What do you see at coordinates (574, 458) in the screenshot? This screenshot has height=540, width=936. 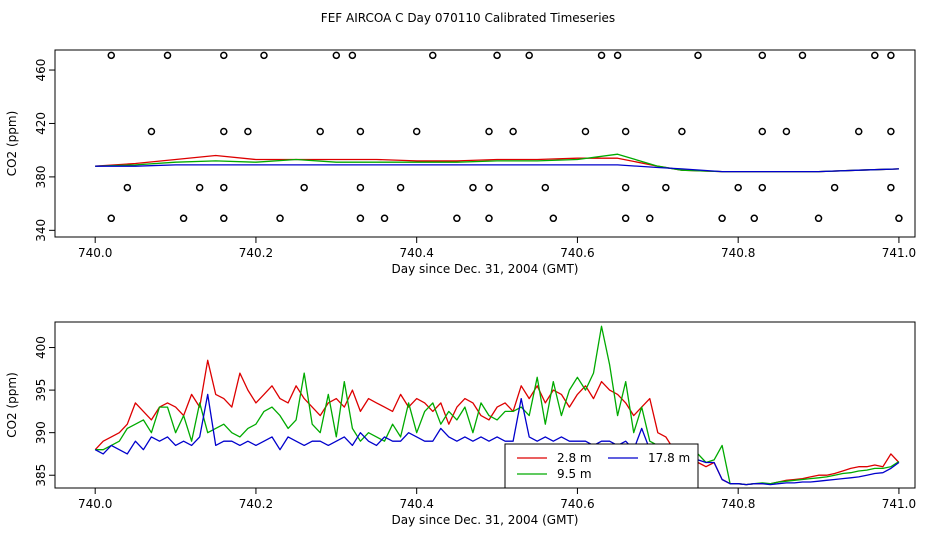 I see `legend-label: 2.8 m` at bounding box center [574, 458].